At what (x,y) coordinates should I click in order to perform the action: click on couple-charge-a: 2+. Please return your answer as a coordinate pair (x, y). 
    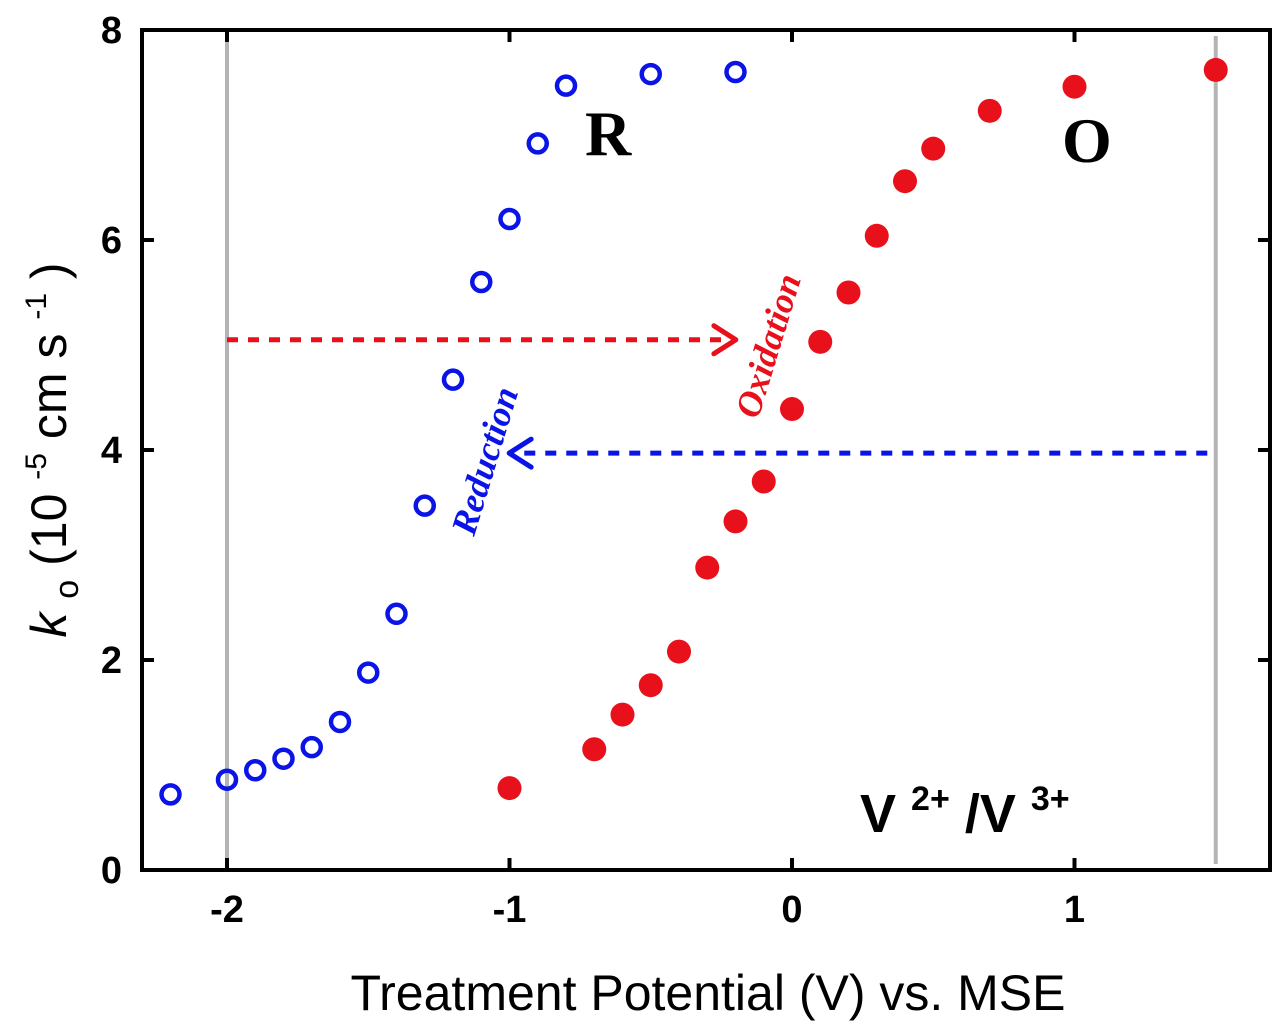
    Looking at the image, I should click on (930, 799).